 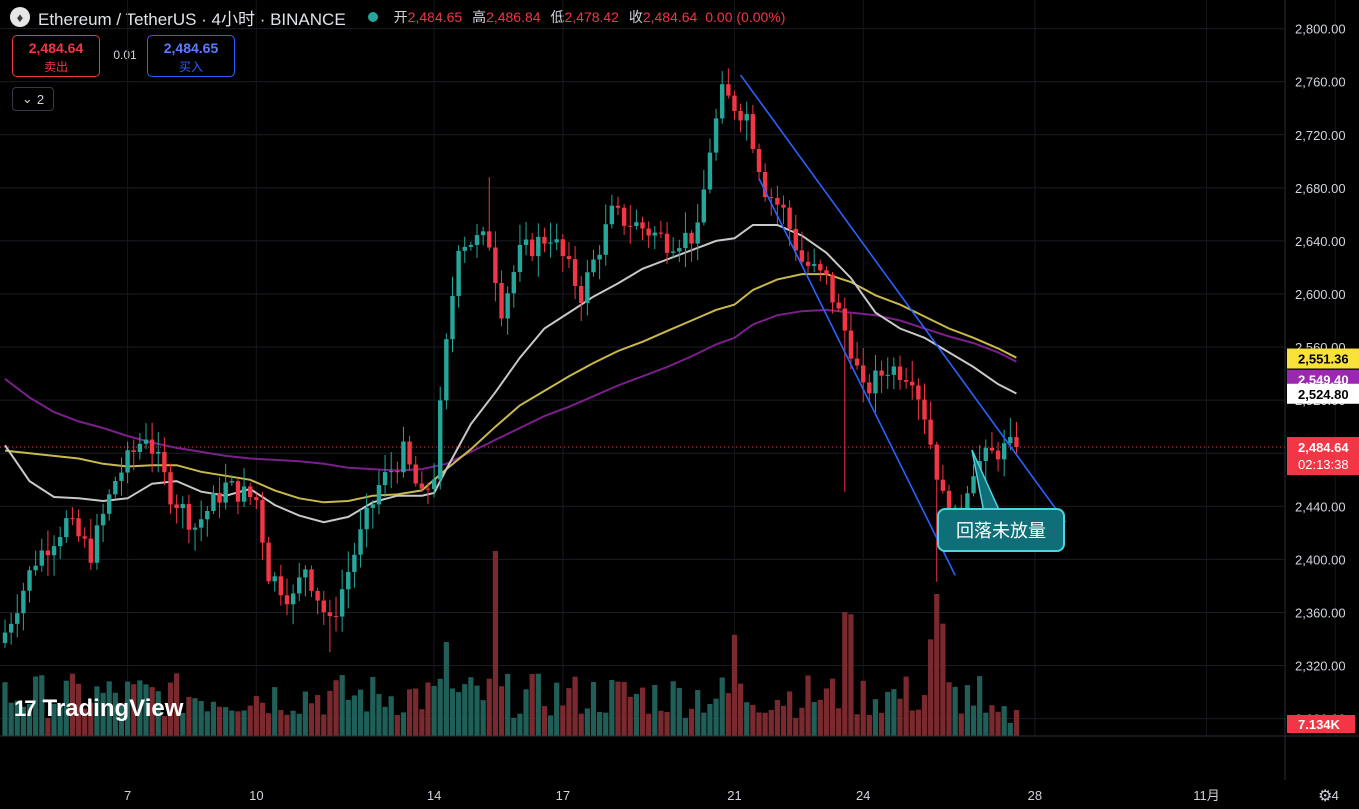 I want to click on last-price-tag-bg, so click(x=1323, y=456).